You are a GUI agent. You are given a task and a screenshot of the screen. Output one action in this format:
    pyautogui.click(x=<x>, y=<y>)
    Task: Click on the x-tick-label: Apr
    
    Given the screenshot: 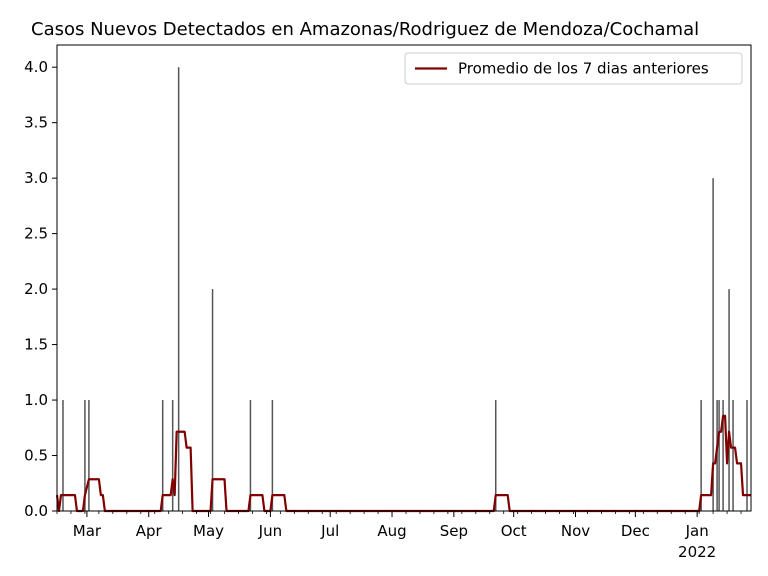 What is the action you would take?
    pyautogui.click(x=149, y=531)
    